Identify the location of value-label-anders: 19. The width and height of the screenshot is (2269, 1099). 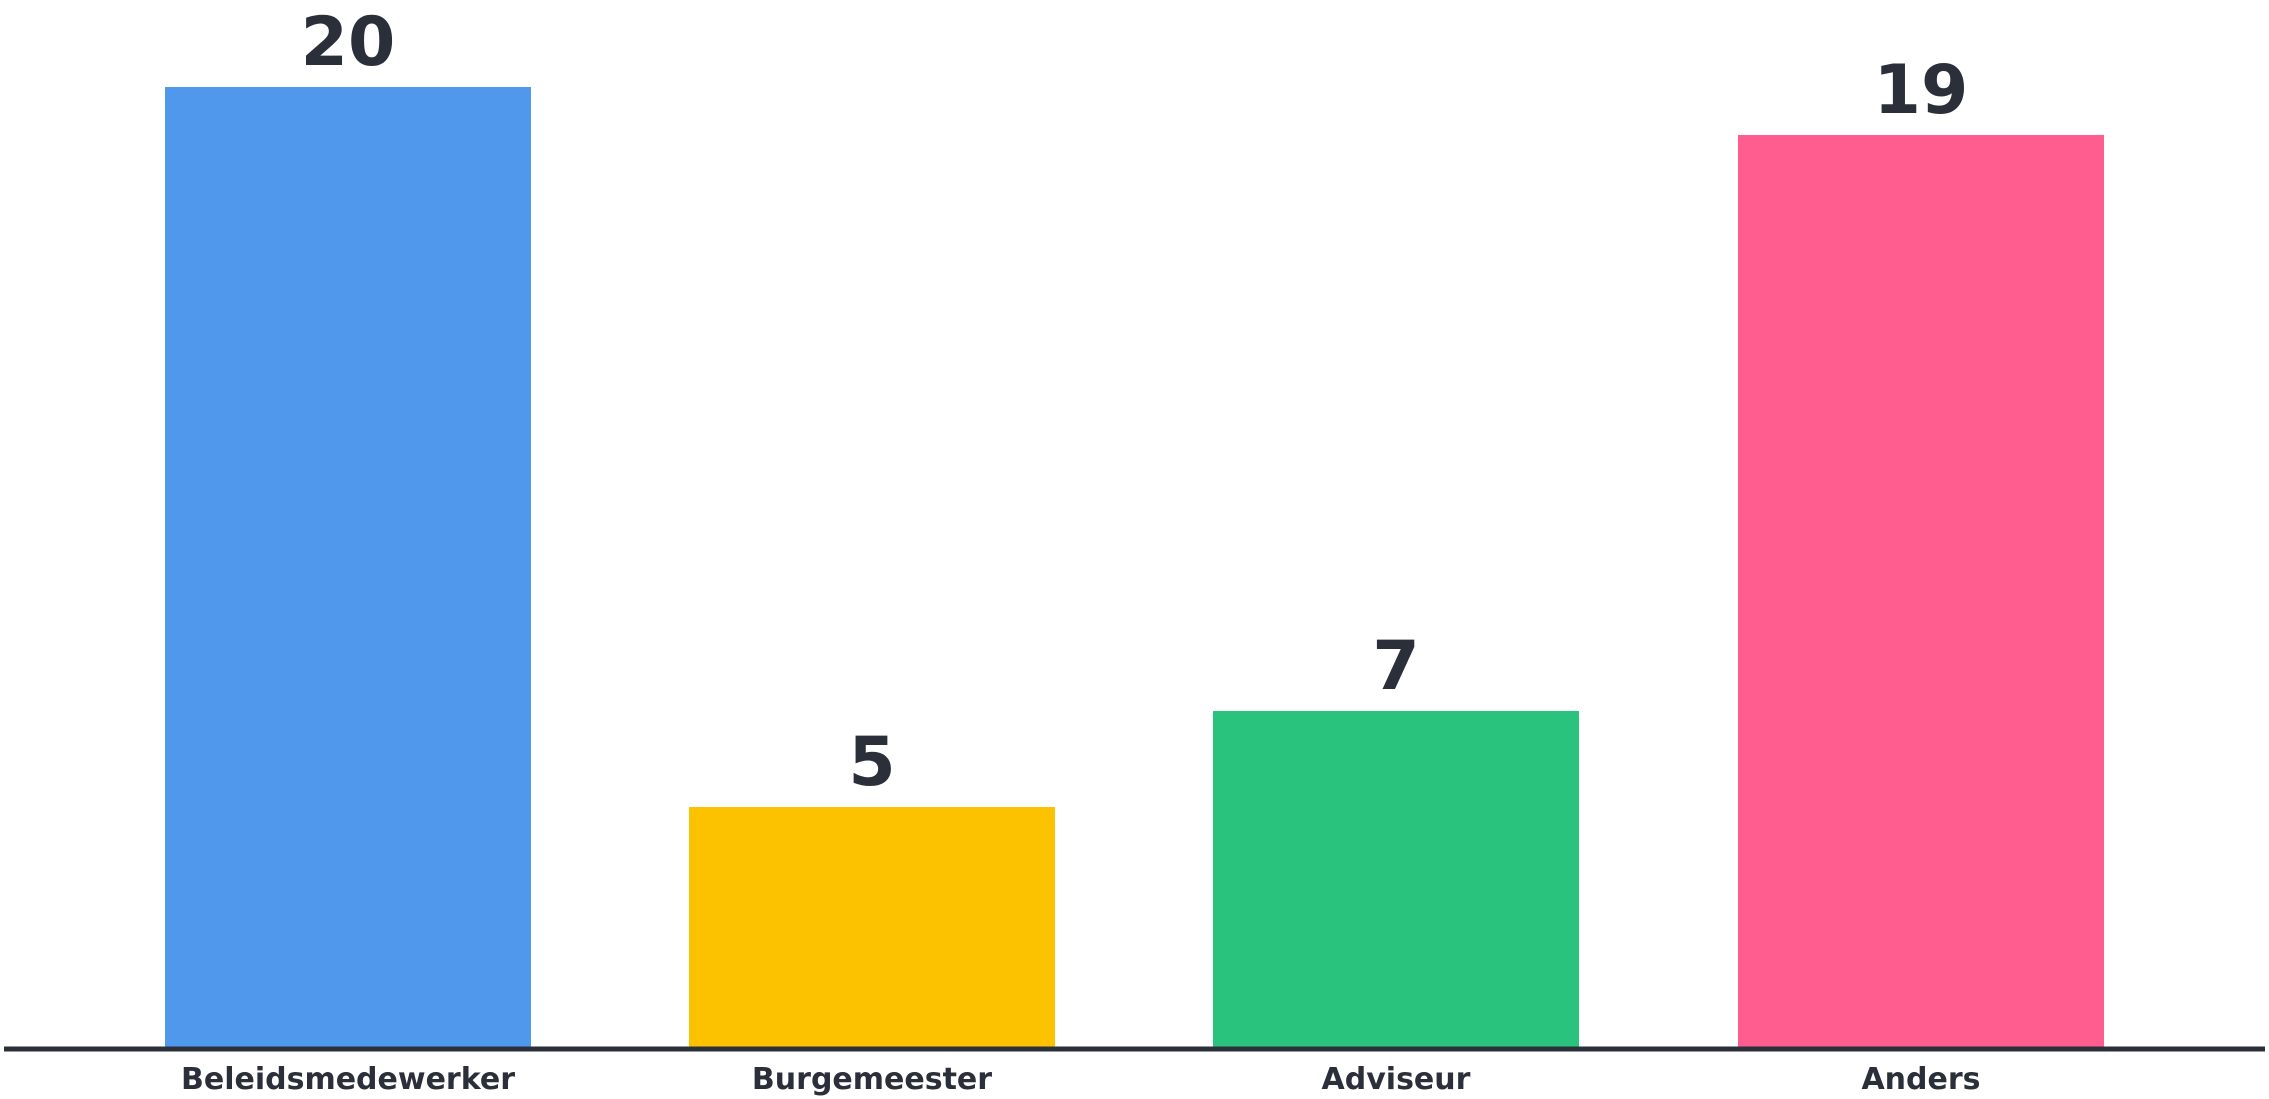
(1921, 90).